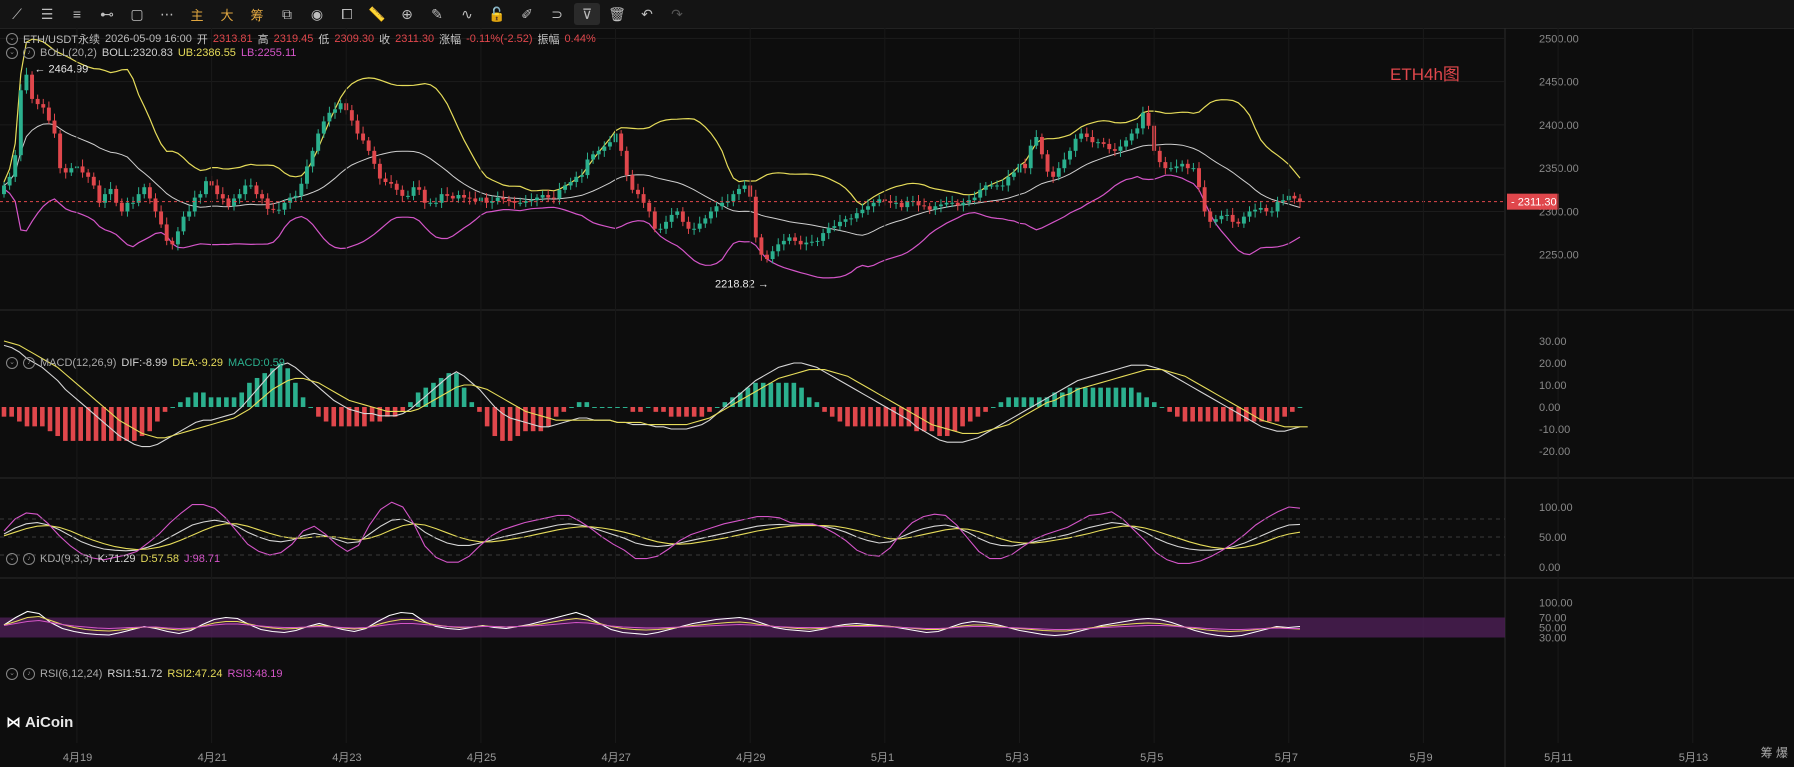 This screenshot has width=1794, height=767. Describe the element at coordinates (1774, 753) in the screenshot. I see `corner-buttons: 筹 爆` at that location.